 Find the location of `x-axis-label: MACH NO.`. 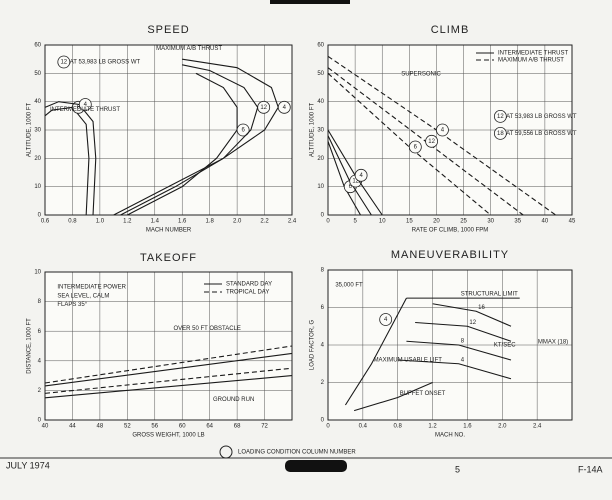

x-axis-label: MACH NO. is located at coordinates (450, 436).